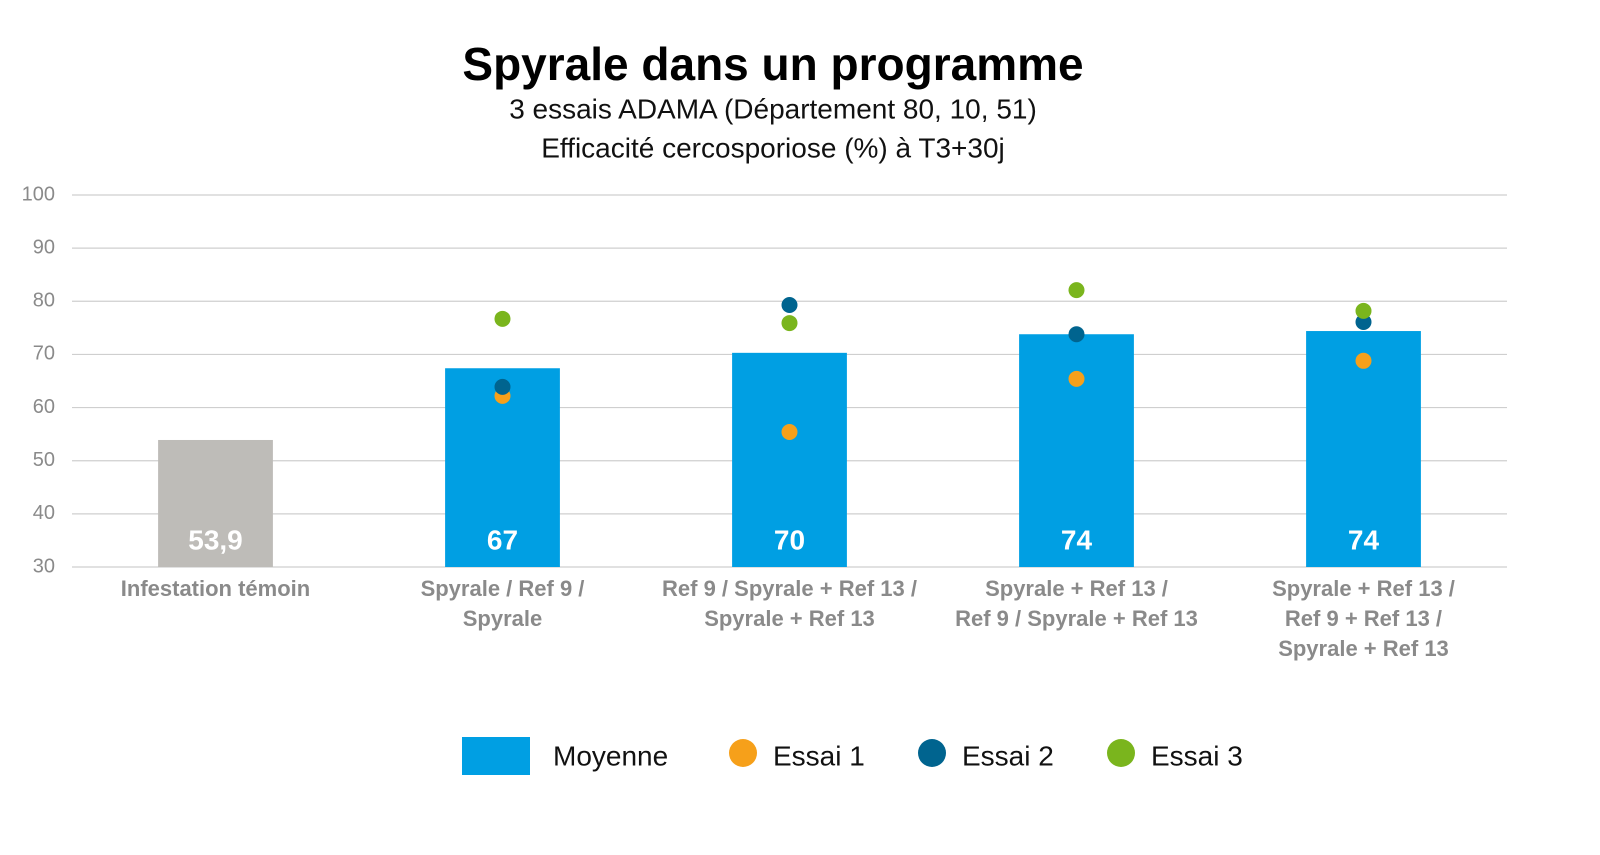 This screenshot has width=1600, height=855. I want to click on chart-title: Spyrale dans un programme, so click(772, 64).